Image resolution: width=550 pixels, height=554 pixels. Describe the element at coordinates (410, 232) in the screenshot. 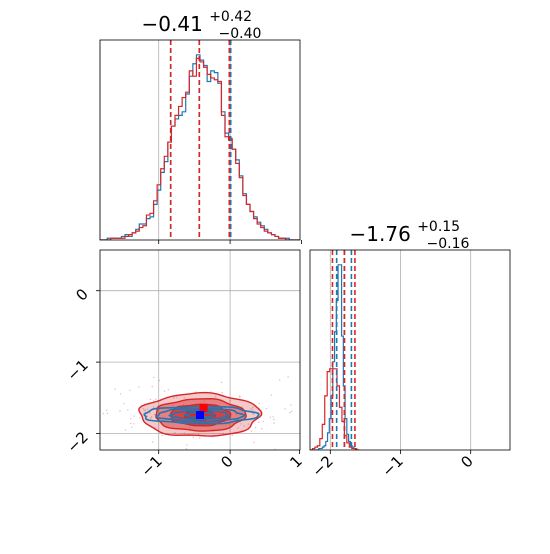

I see `marginal-title-param-2: −1.76 +0.15 −0.16` at that location.